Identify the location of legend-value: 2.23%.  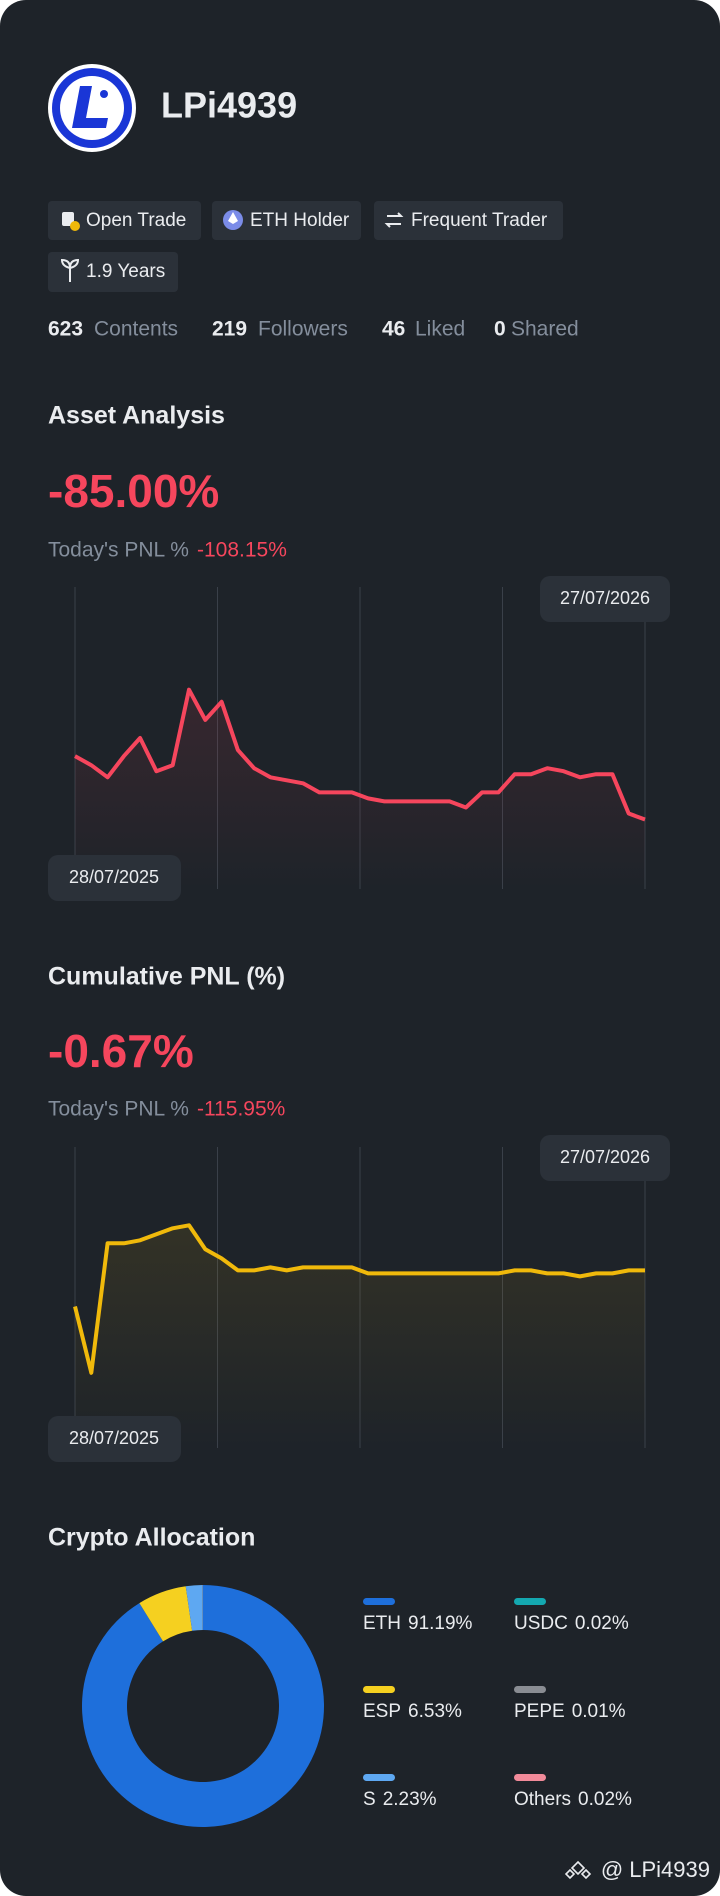
(410, 1799).